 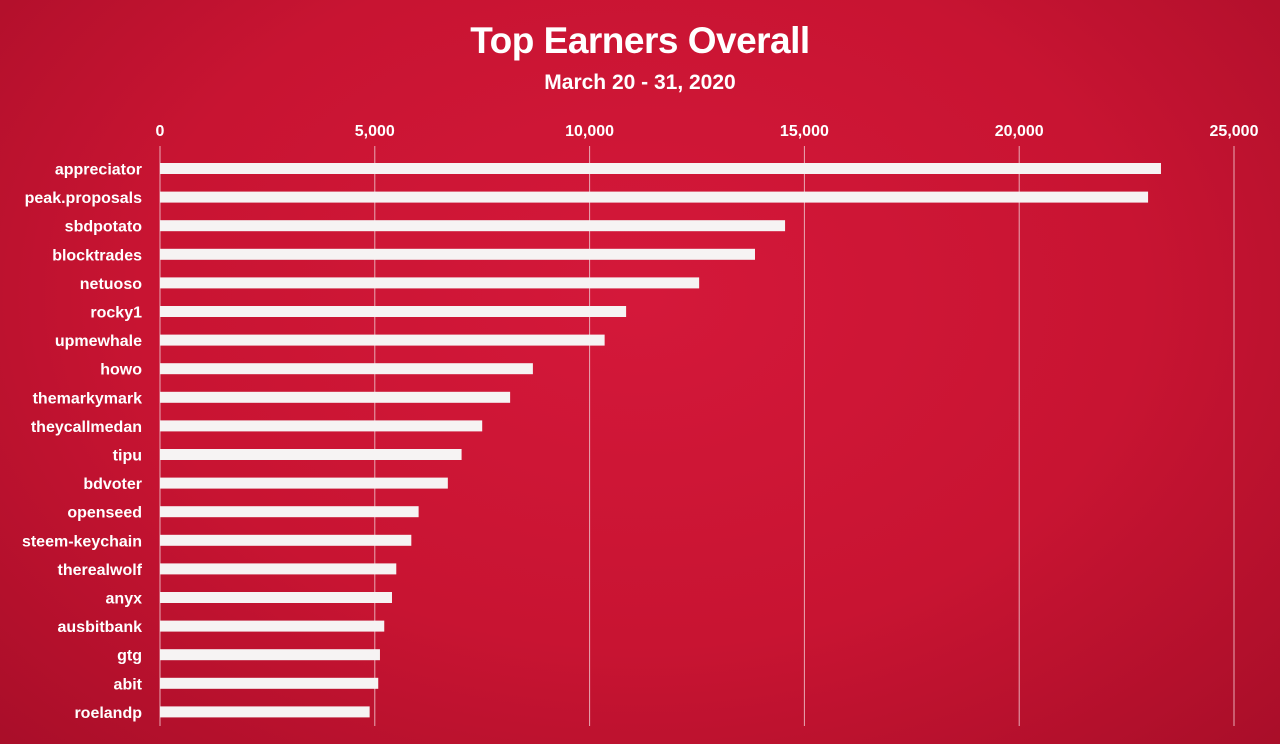 What do you see at coordinates (160, 131) in the screenshot?
I see `x-tick-label: 0` at bounding box center [160, 131].